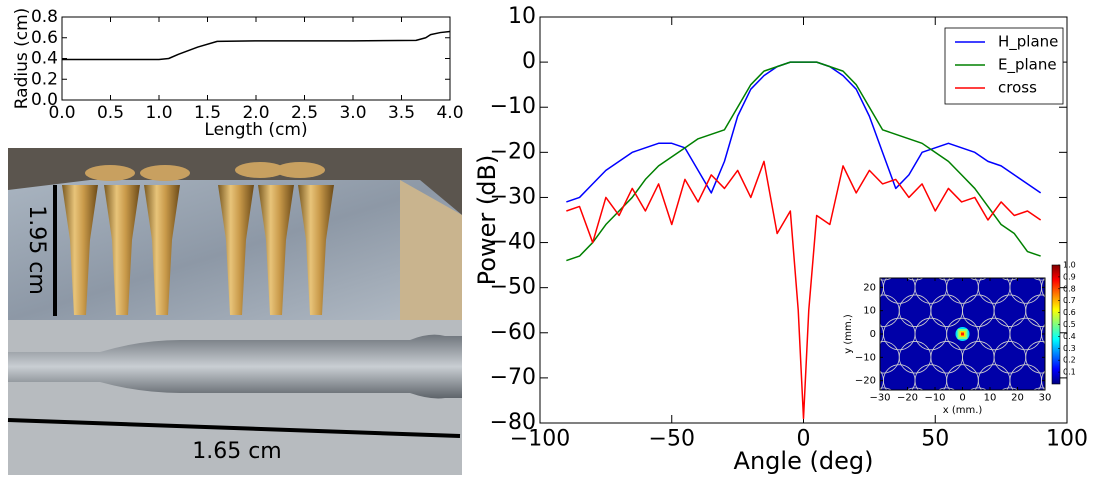 The image size is (1110, 477). Describe the element at coordinates (36, 250) in the screenshot. I see `height-label: 1.95 cm` at that location.